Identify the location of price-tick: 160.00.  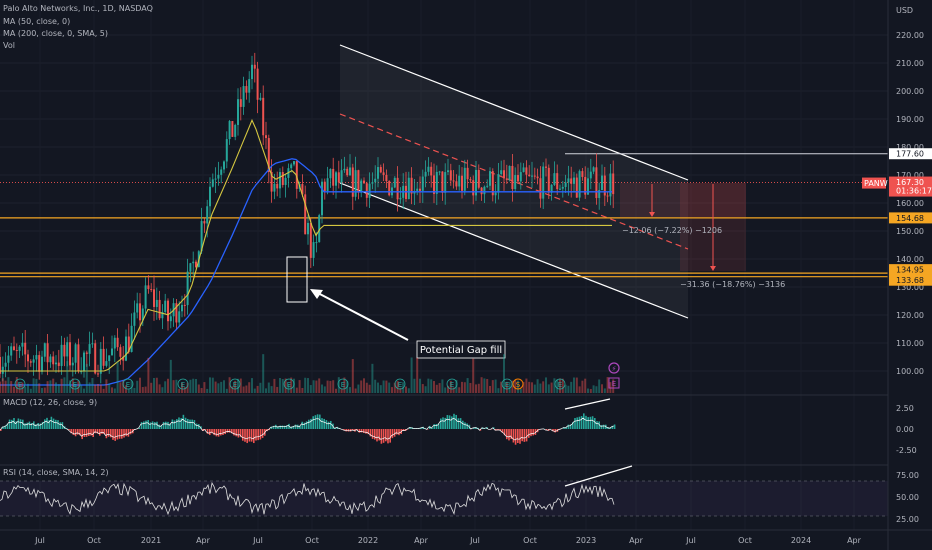
(910, 203).